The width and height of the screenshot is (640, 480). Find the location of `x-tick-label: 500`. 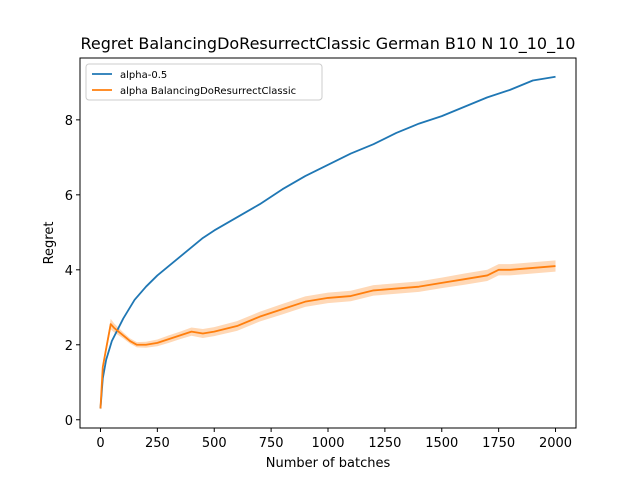

x-tick-label: 500 is located at coordinates (214, 443).